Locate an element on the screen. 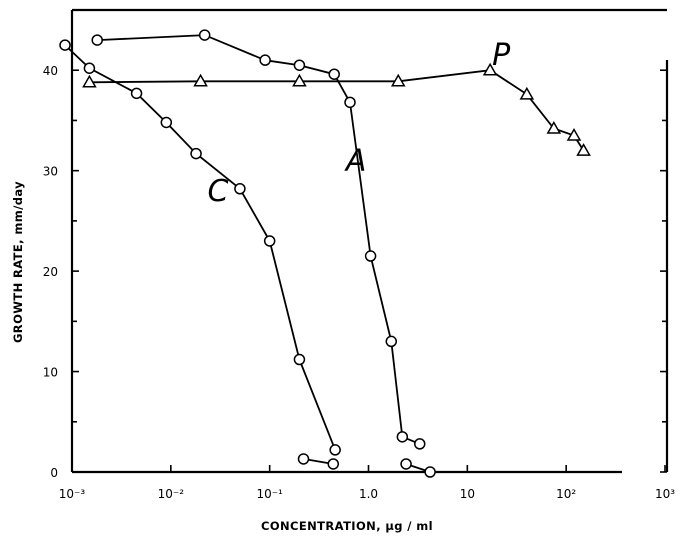 The image size is (687, 537). x-axis-title: CONCENTRATION, μg / ml is located at coordinates (347, 526).